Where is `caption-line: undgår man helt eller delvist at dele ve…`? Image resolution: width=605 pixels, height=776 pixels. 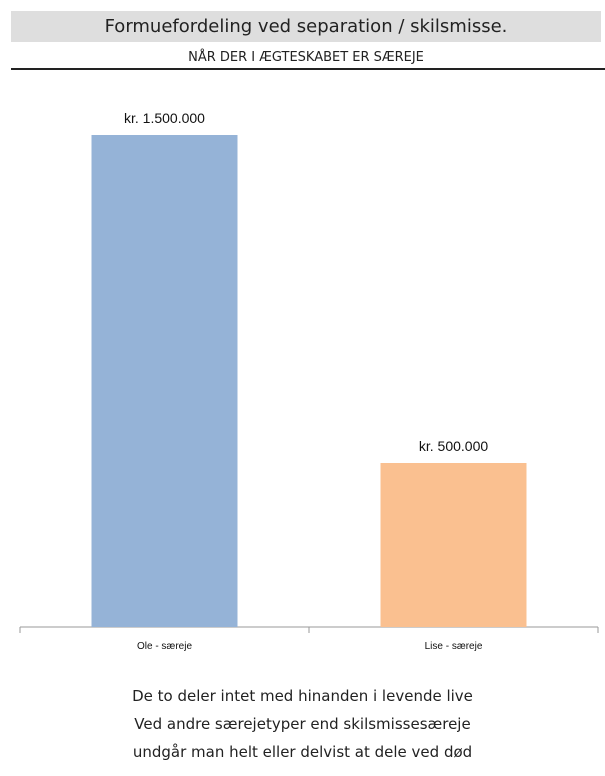
caption-line: undgår man helt eller delvist at dele ve… is located at coordinates (302, 752).